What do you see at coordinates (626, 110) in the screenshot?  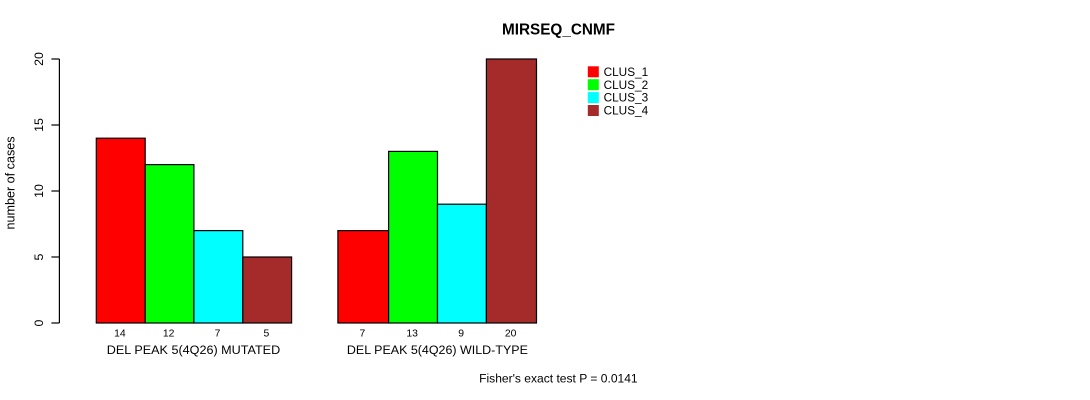 I see `svg-text: CLUS_4` at bounding box center [626, 110].